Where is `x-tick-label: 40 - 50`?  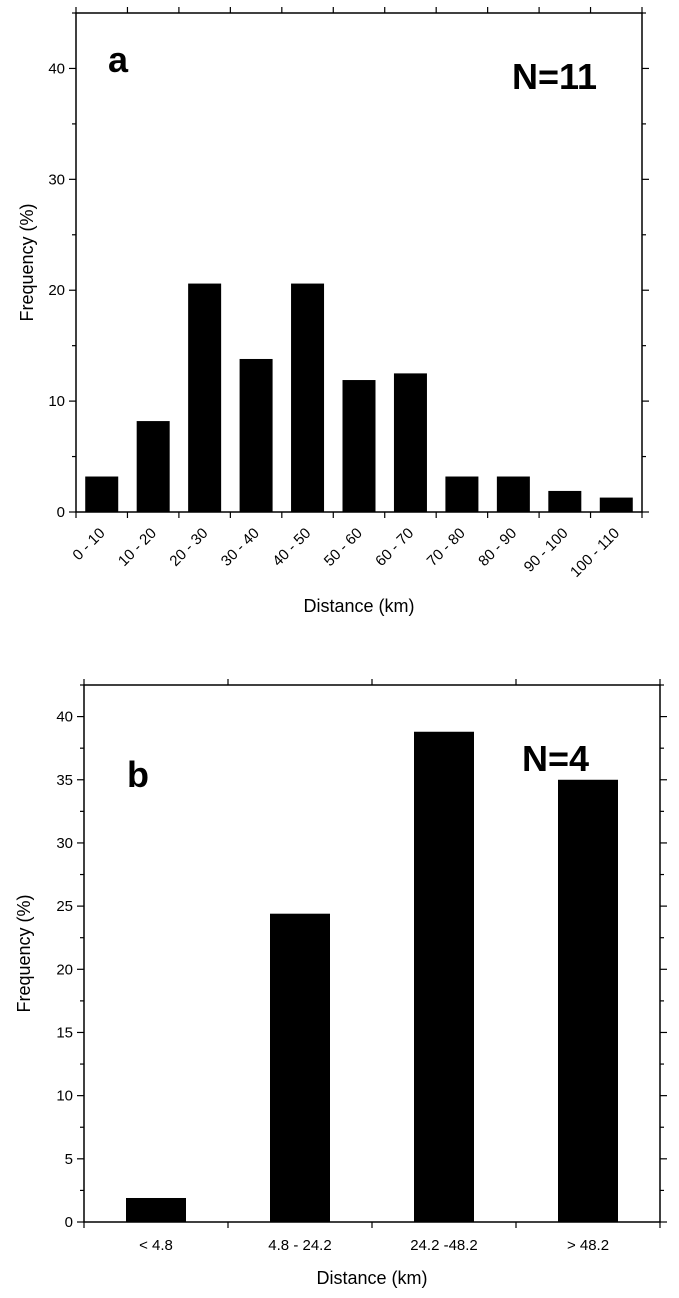 x-tick-label: 40 - 50 is located at coordinates (291, 547).